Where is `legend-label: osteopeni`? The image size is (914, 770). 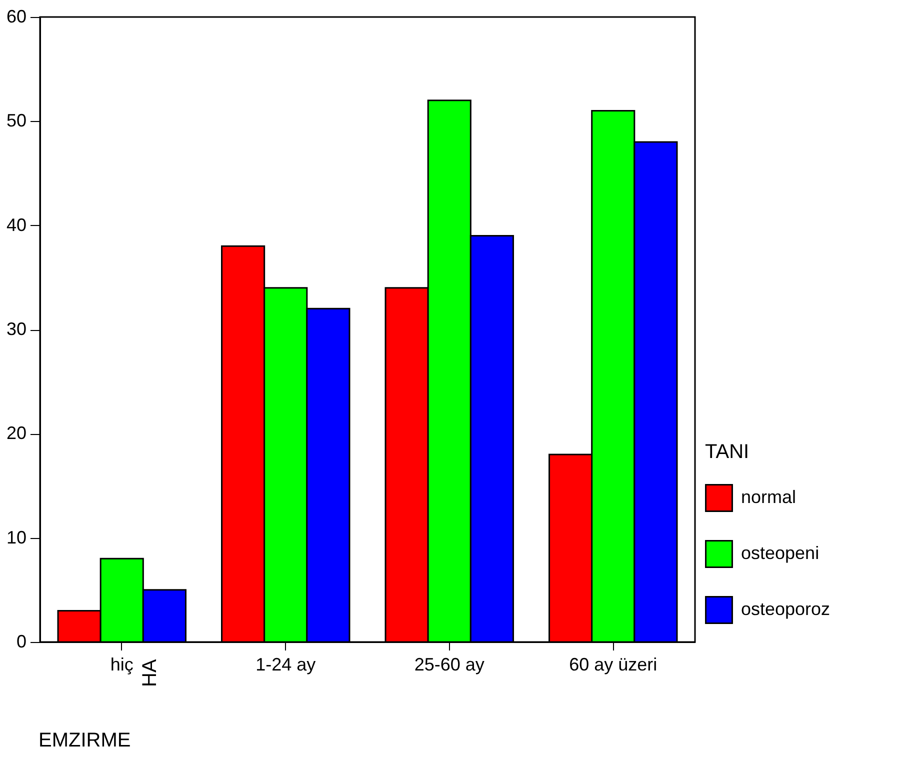
legend-label: osteopeni is located at coordinates (780, 553).